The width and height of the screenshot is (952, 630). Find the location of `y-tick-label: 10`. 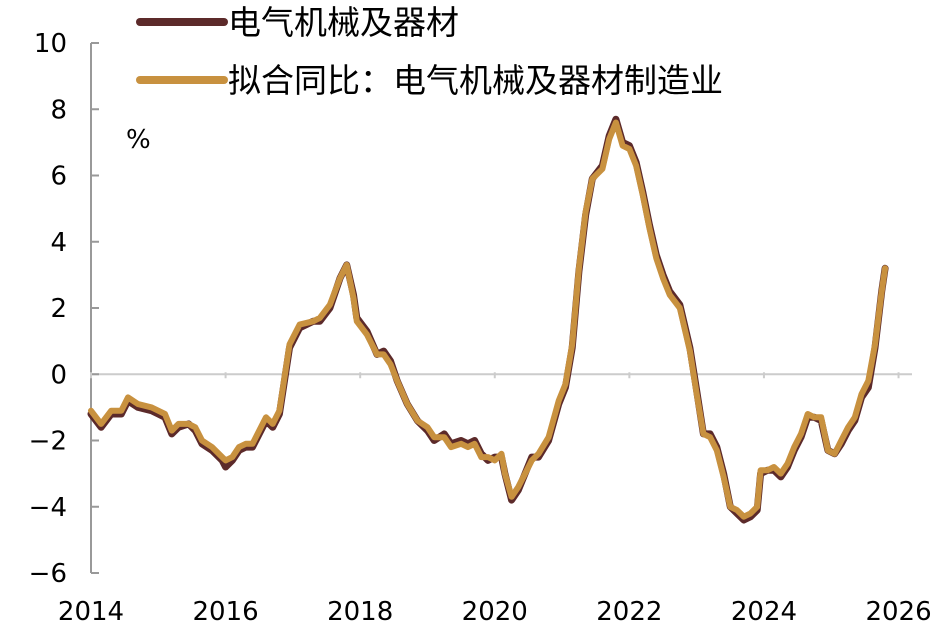

y-tick-label: 10 is located at coordinates (50, 44).